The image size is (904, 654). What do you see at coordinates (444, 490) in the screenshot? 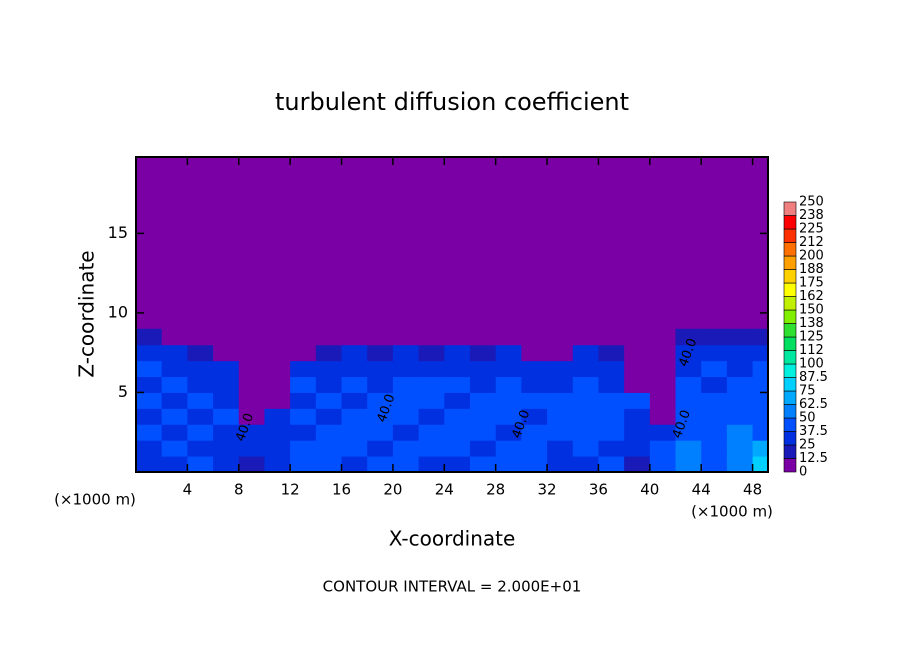
I see `x-tick-label: 24` at bounding box center [444, 490].